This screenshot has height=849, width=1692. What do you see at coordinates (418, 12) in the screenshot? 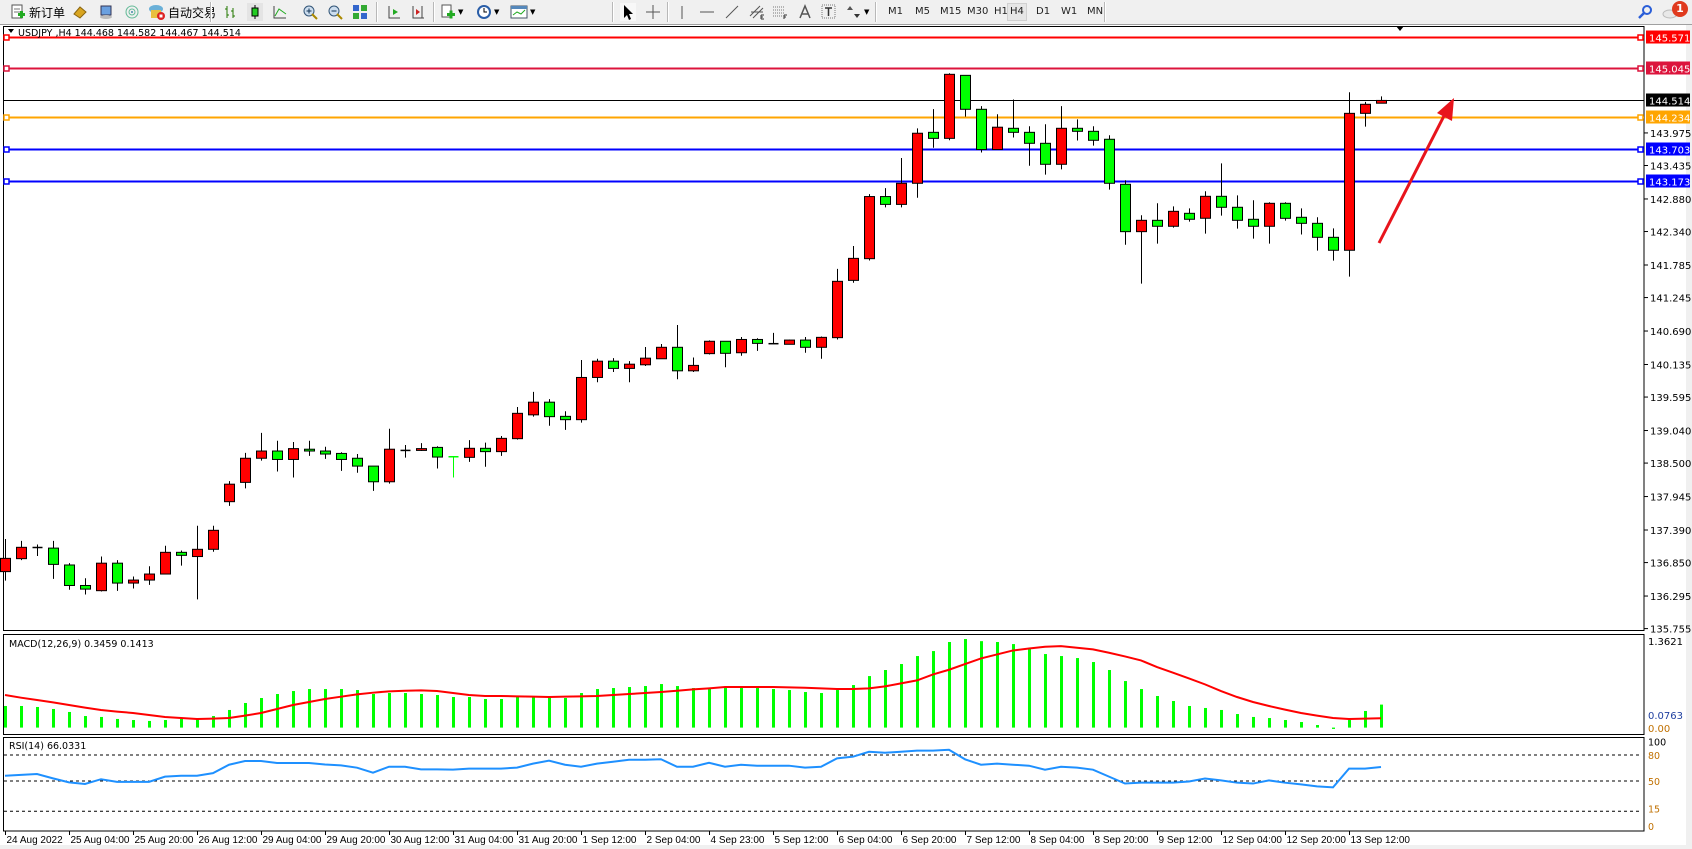
I see `chart-shift-button` at bounding box center [418, 12].